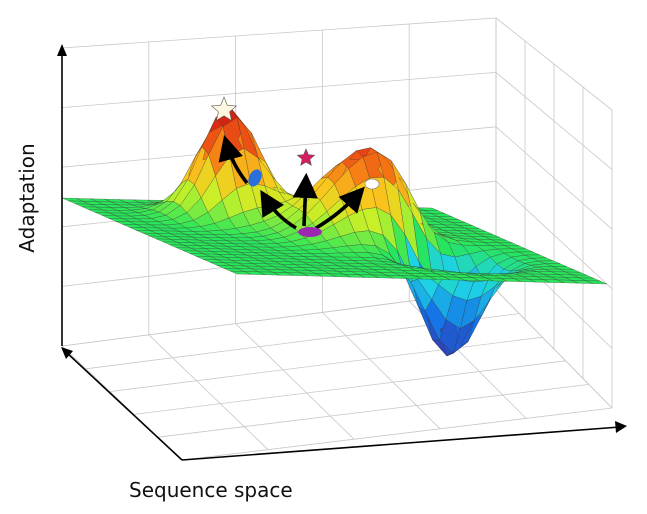  I want to click on arrow-to-blue-marker, so click(278, 209).